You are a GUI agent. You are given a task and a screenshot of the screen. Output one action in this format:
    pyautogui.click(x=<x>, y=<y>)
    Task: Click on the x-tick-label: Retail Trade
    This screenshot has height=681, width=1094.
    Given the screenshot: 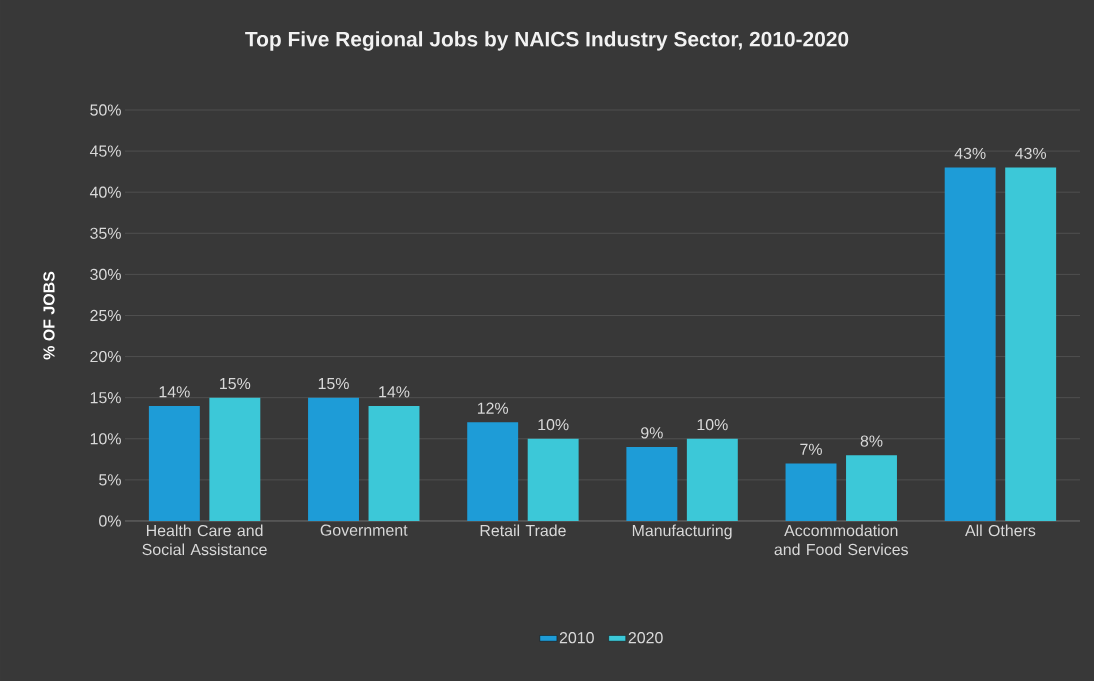 What is the action you would take?
    pyautogui.click(x=523, y=530)
    